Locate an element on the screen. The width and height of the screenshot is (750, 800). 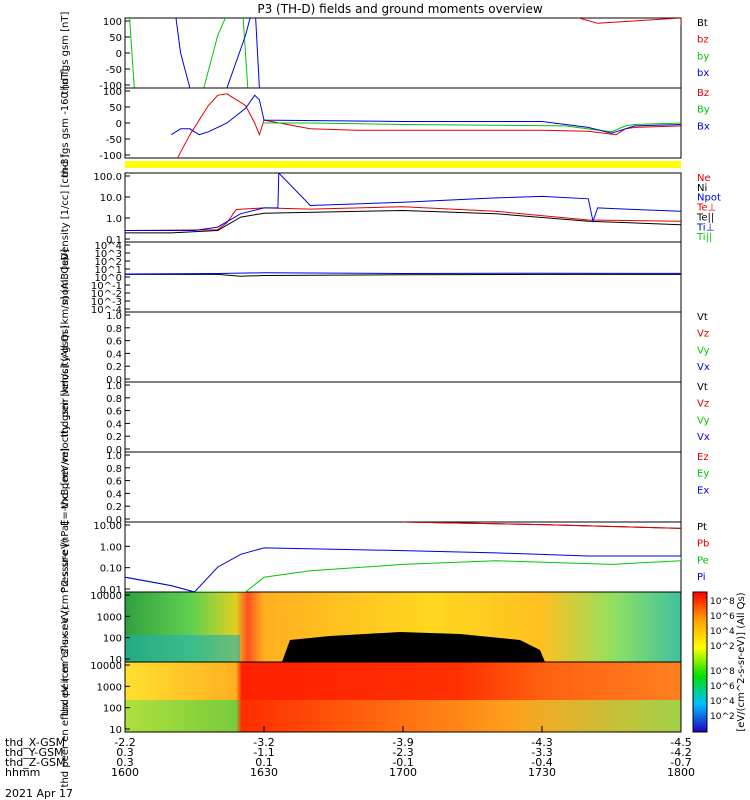
series-Npot is located at coordinates (403, 202).